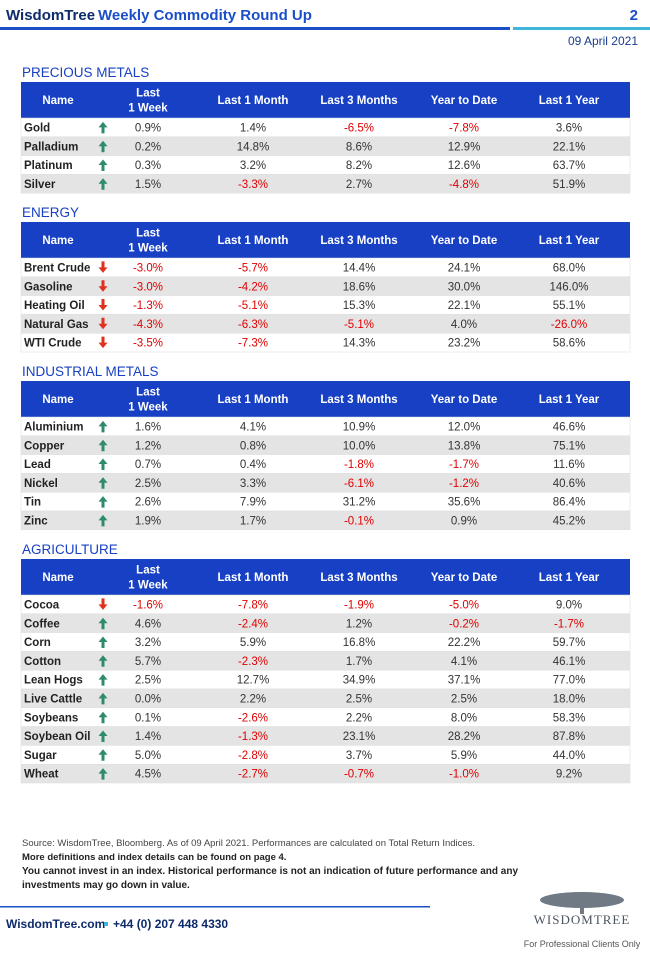  I want to click on cell: 15.3%, so click(359, 306).